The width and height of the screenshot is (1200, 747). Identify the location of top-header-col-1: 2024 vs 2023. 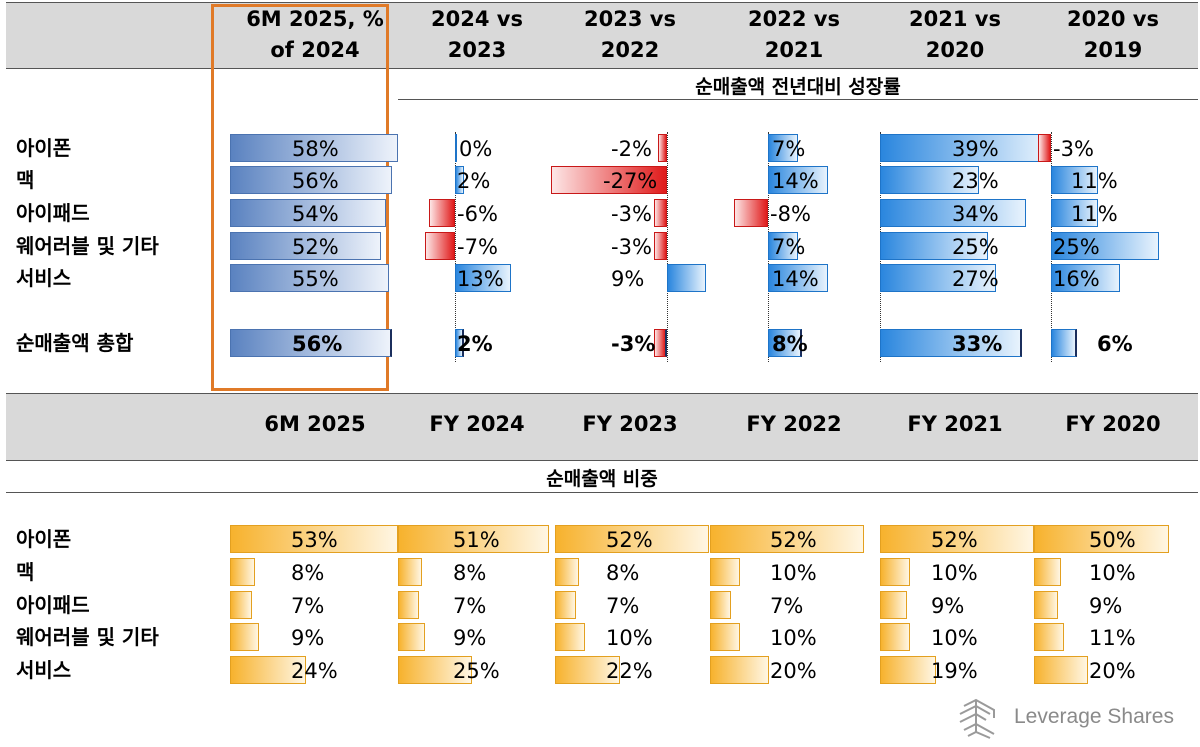
(477, 35).